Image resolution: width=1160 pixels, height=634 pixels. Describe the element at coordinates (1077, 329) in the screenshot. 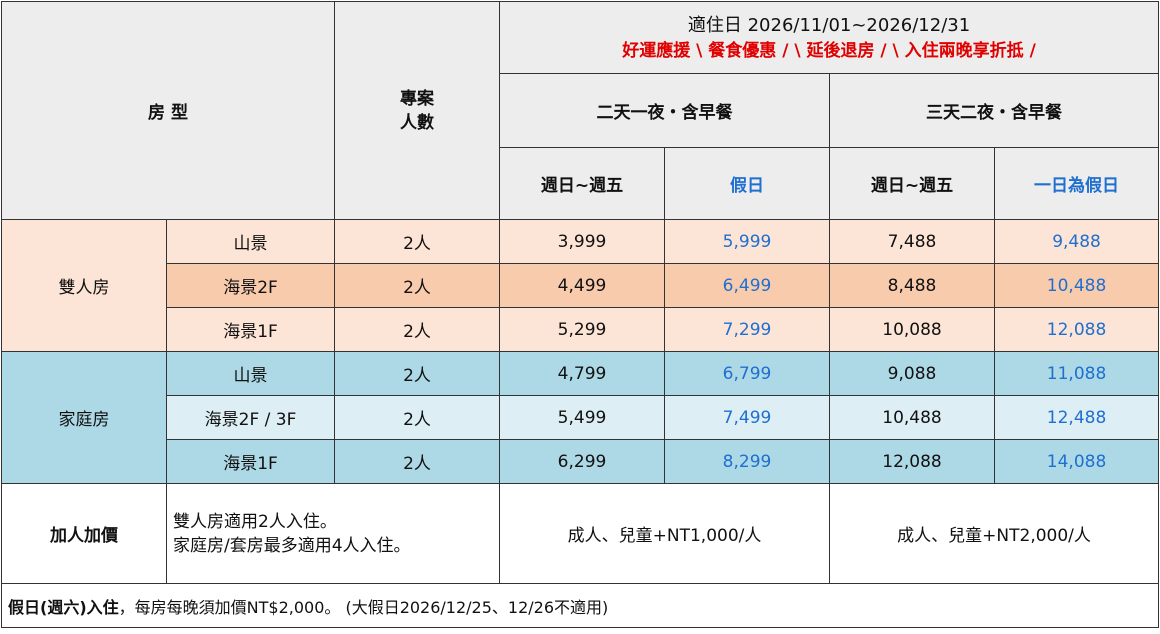

I see `price-holiday-3d: 12,088` at that location.